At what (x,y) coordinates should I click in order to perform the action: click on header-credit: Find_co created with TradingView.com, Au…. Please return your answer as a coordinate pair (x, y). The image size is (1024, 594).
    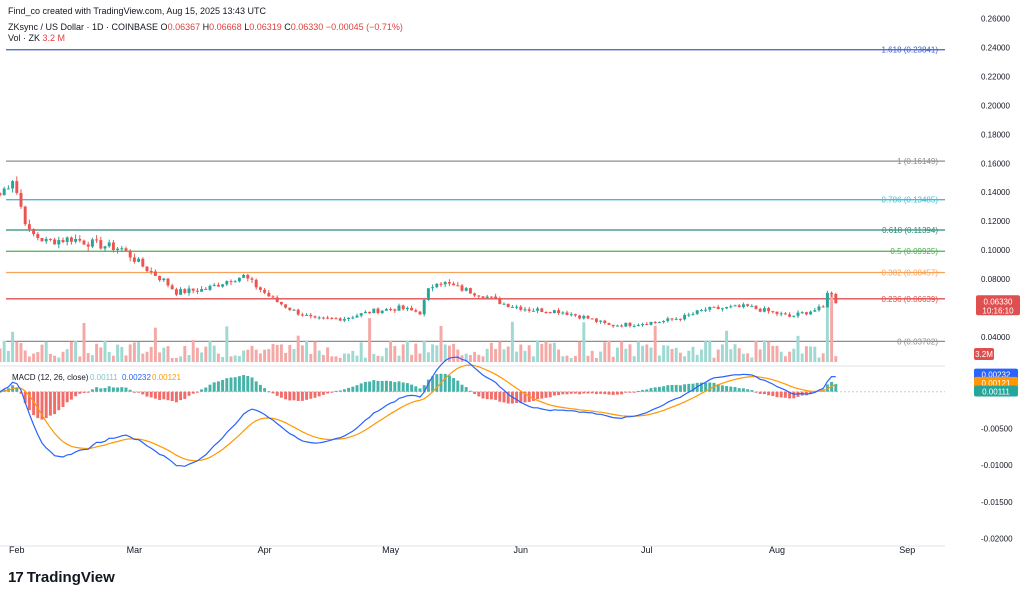
    Looking at the image, I should click on (137, 11).